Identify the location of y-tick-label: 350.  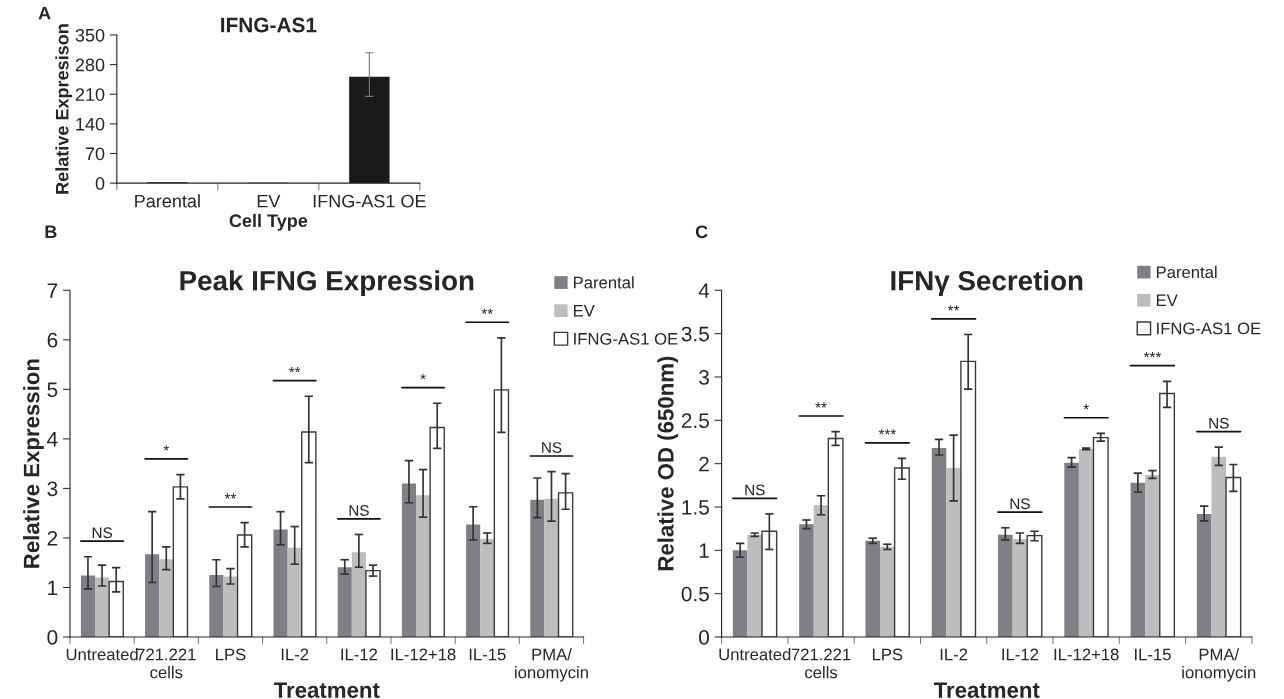
(90, 35).